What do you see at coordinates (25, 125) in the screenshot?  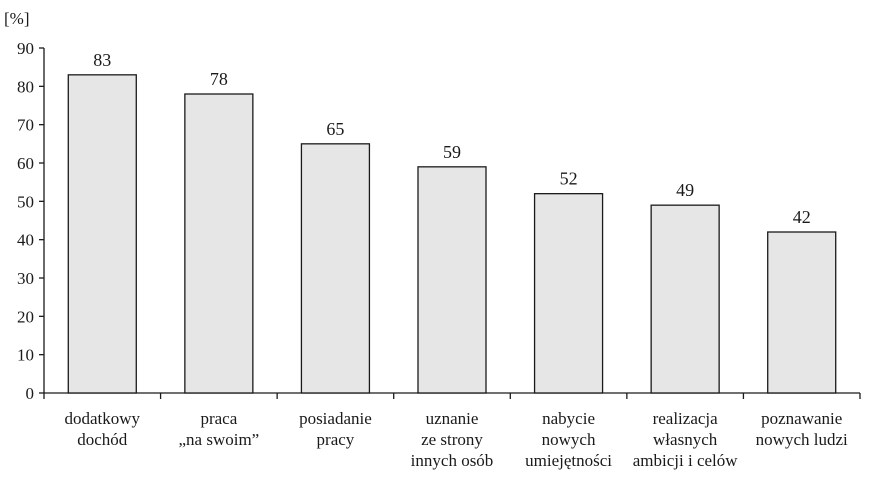 I see `y-tick-label: 70` at bounding box center [25, 125].